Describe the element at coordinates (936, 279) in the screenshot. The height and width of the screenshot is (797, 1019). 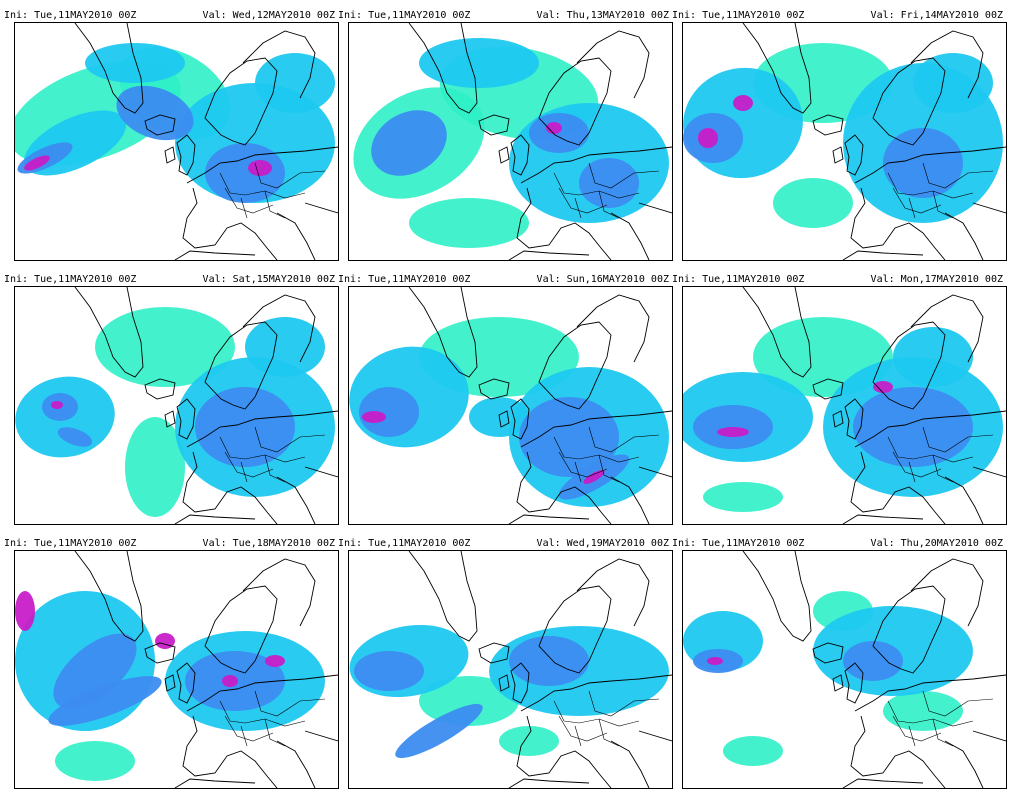
I see `valid-time-label: Val: Mon,17MAY2010 00Z` at that location.